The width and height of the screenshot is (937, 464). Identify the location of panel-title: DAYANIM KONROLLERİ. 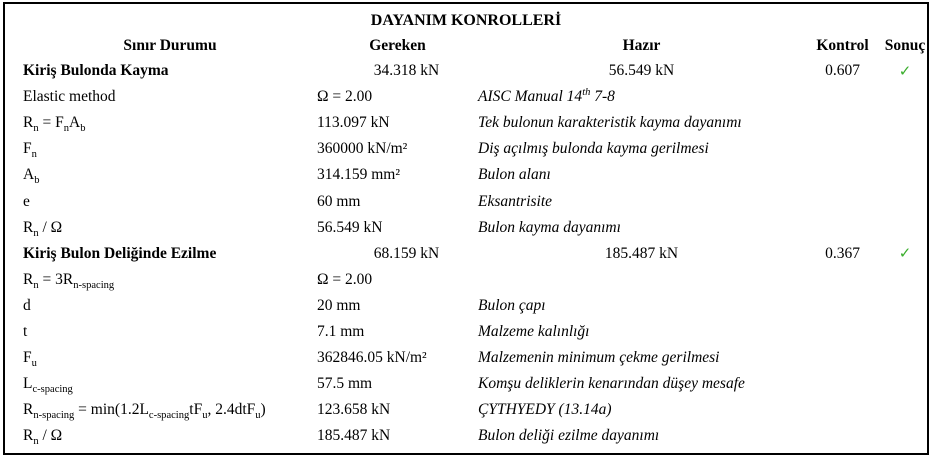
(466, 20).